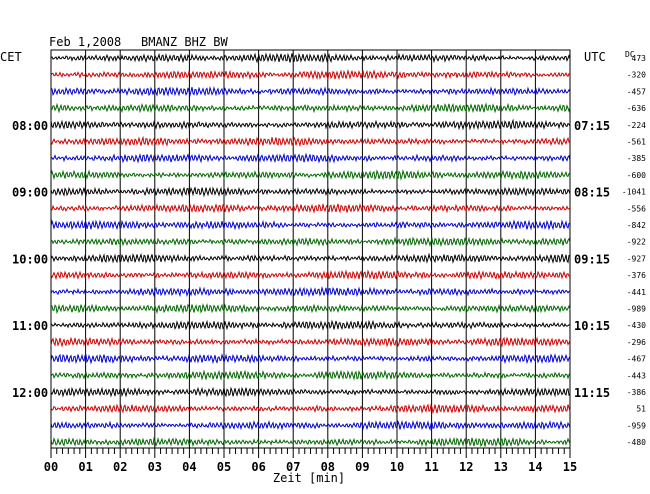  I want to click on x-tick-label-10: 10, so click(397, 467).